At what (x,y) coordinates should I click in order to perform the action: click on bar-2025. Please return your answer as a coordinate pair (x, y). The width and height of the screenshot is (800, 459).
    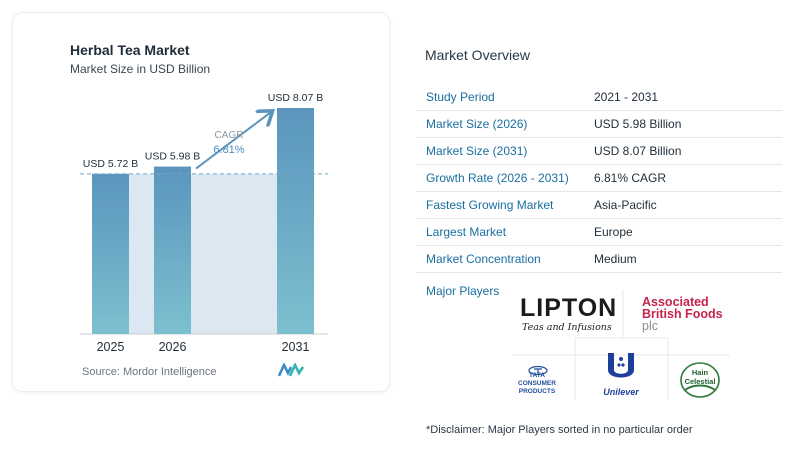
    Looking at the image, I should click on (110, 253).